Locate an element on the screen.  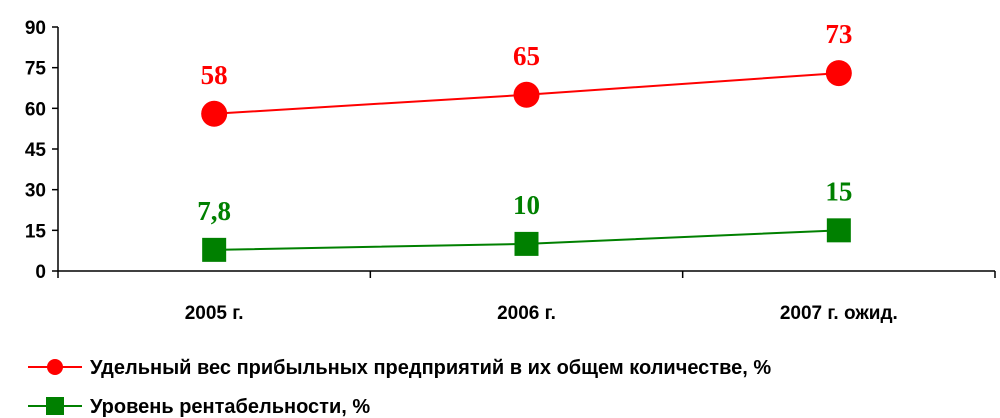
y-tick-label: 0 is located at coordinates (40, 272).